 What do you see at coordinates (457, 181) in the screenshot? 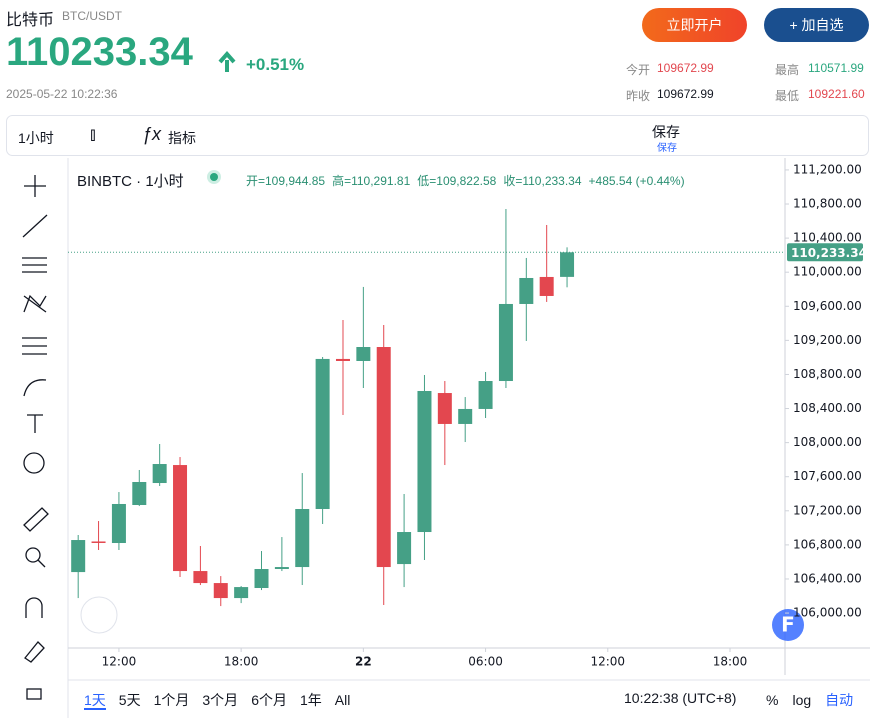
I see `ohlc-item: 低=109,822.58` at bounding box center [457, 181].